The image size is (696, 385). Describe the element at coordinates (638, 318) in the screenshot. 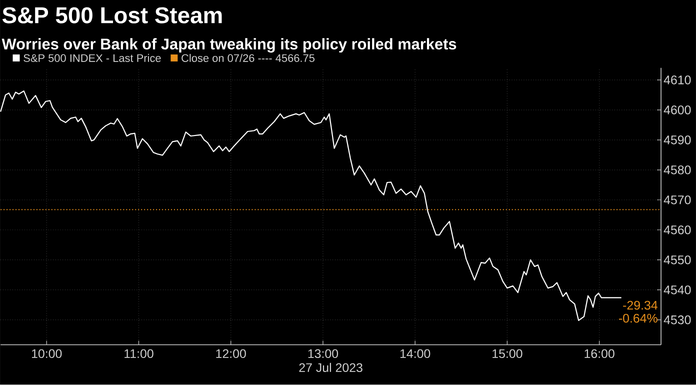

I see `annotation: -0.64%` at that location.